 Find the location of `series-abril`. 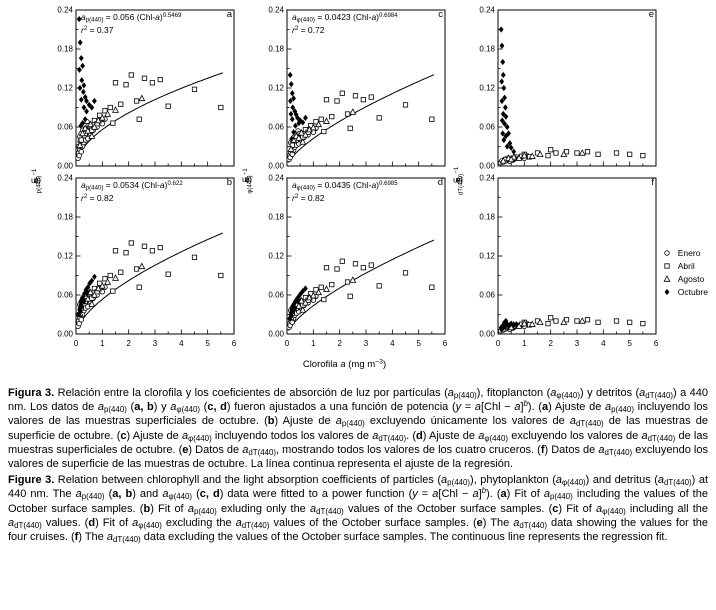

series-abril is located at coordinates (151, 107).